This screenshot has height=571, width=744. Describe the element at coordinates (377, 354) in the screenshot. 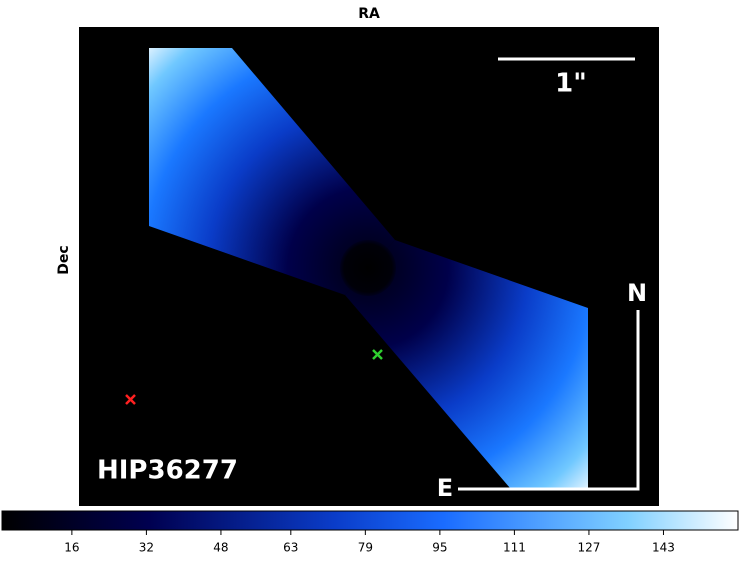

I see `green-marker` at that location.